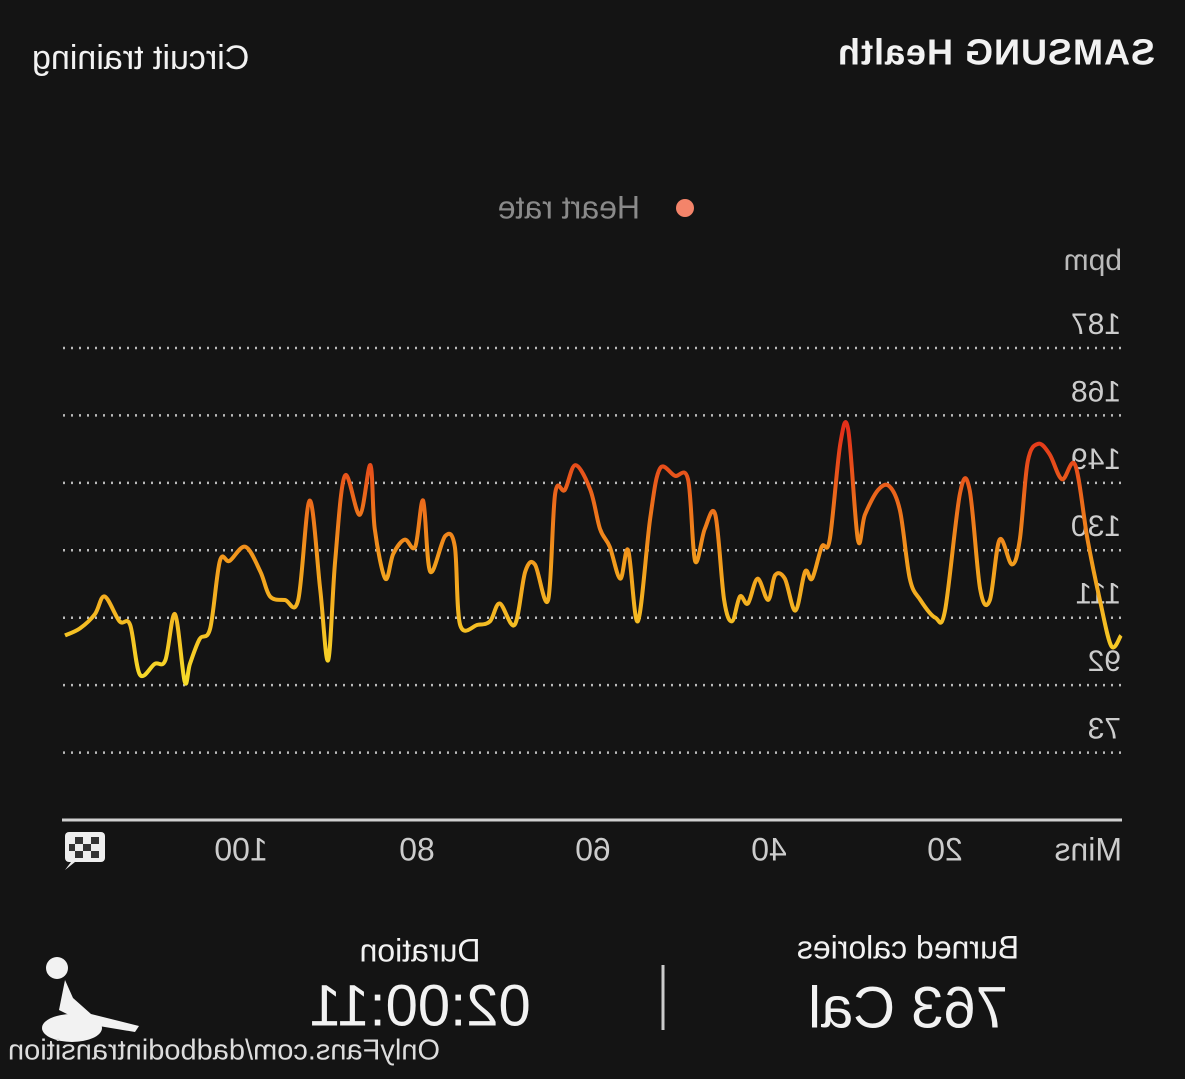 Image resolution: width=1185 pixels, height=1079 pixels. Describe the element at coordinates (1104, 661) in the screenshot. I see `y-tick-label: 92` at that location.